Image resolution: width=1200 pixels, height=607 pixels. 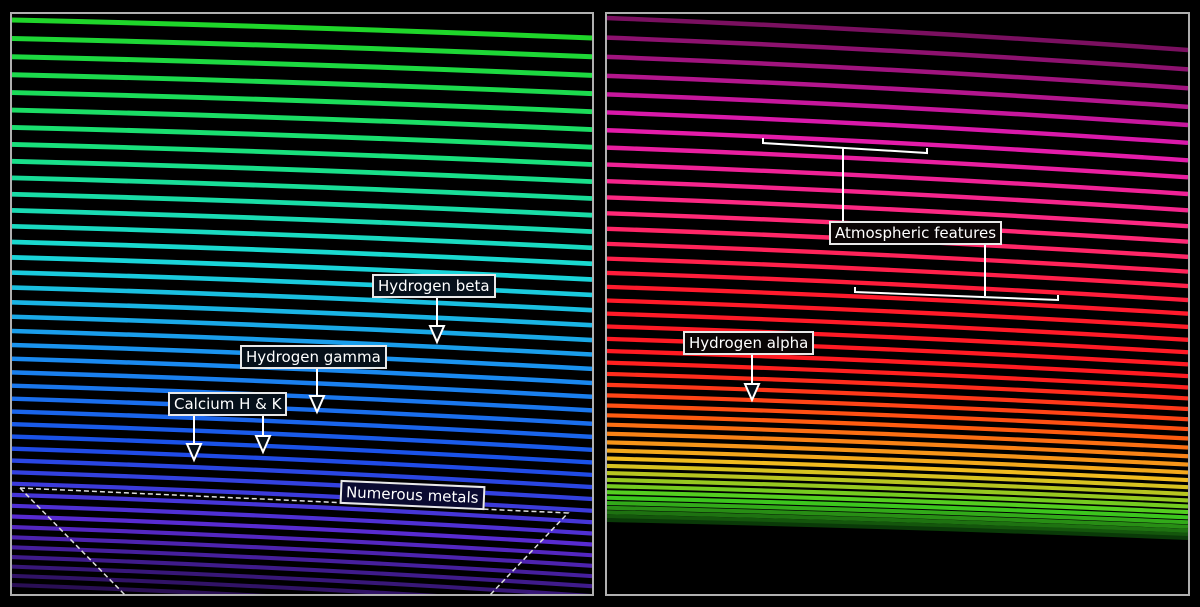 What do you see at coordinates (749, 343) in the screenshot?
I see `hydrogen-alpha-label: Hydrogen alpha` at bounding box center [749, 343].